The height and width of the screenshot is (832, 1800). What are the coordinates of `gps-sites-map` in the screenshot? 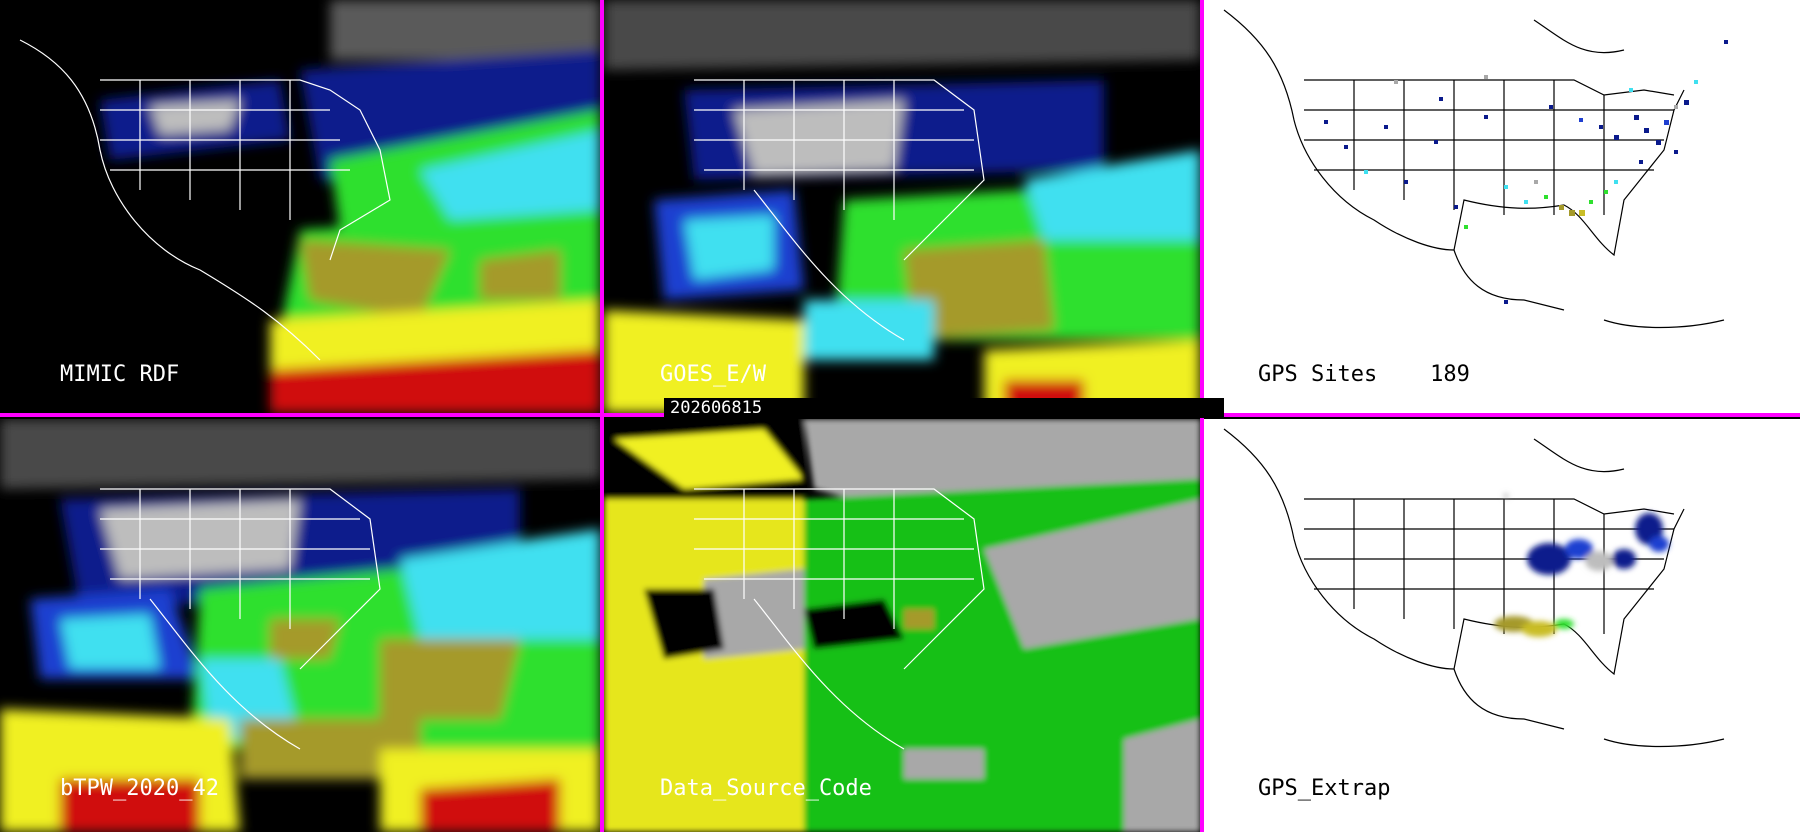 It's located at (1475, 169).